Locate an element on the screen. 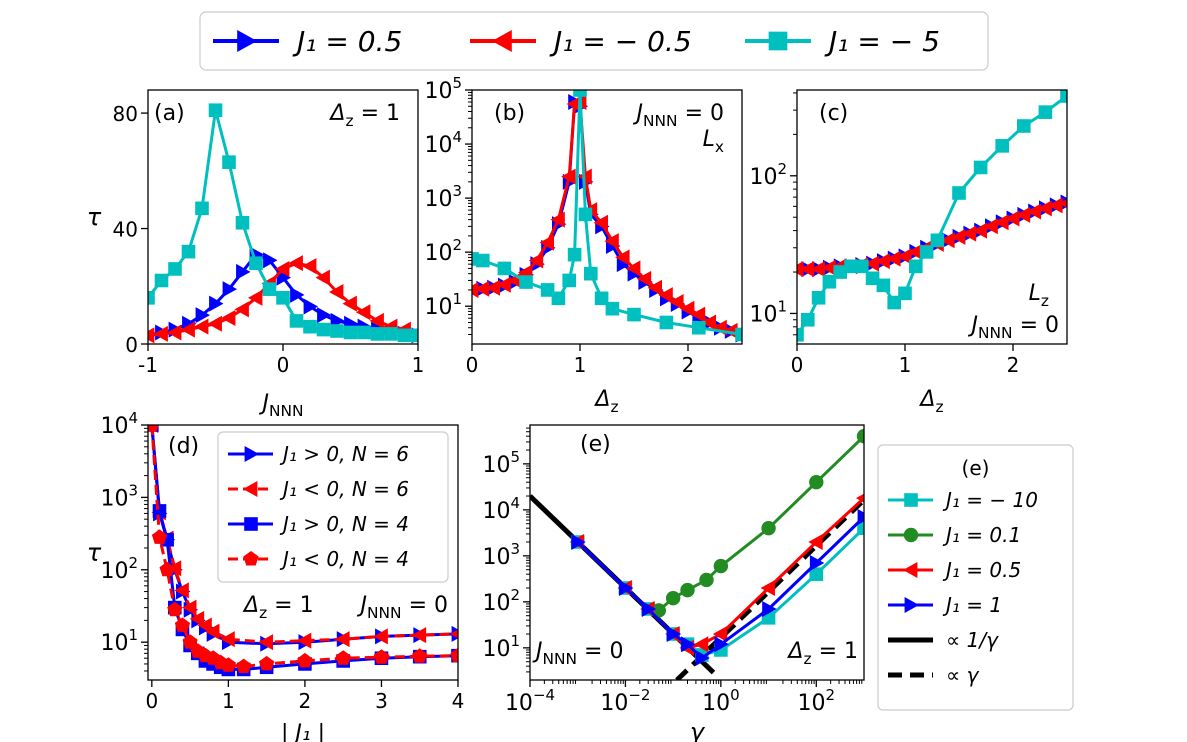 This screenshot has width=1187, height=742. legend-label: J₁ = 0.5 is located at coordinates (347, 41).